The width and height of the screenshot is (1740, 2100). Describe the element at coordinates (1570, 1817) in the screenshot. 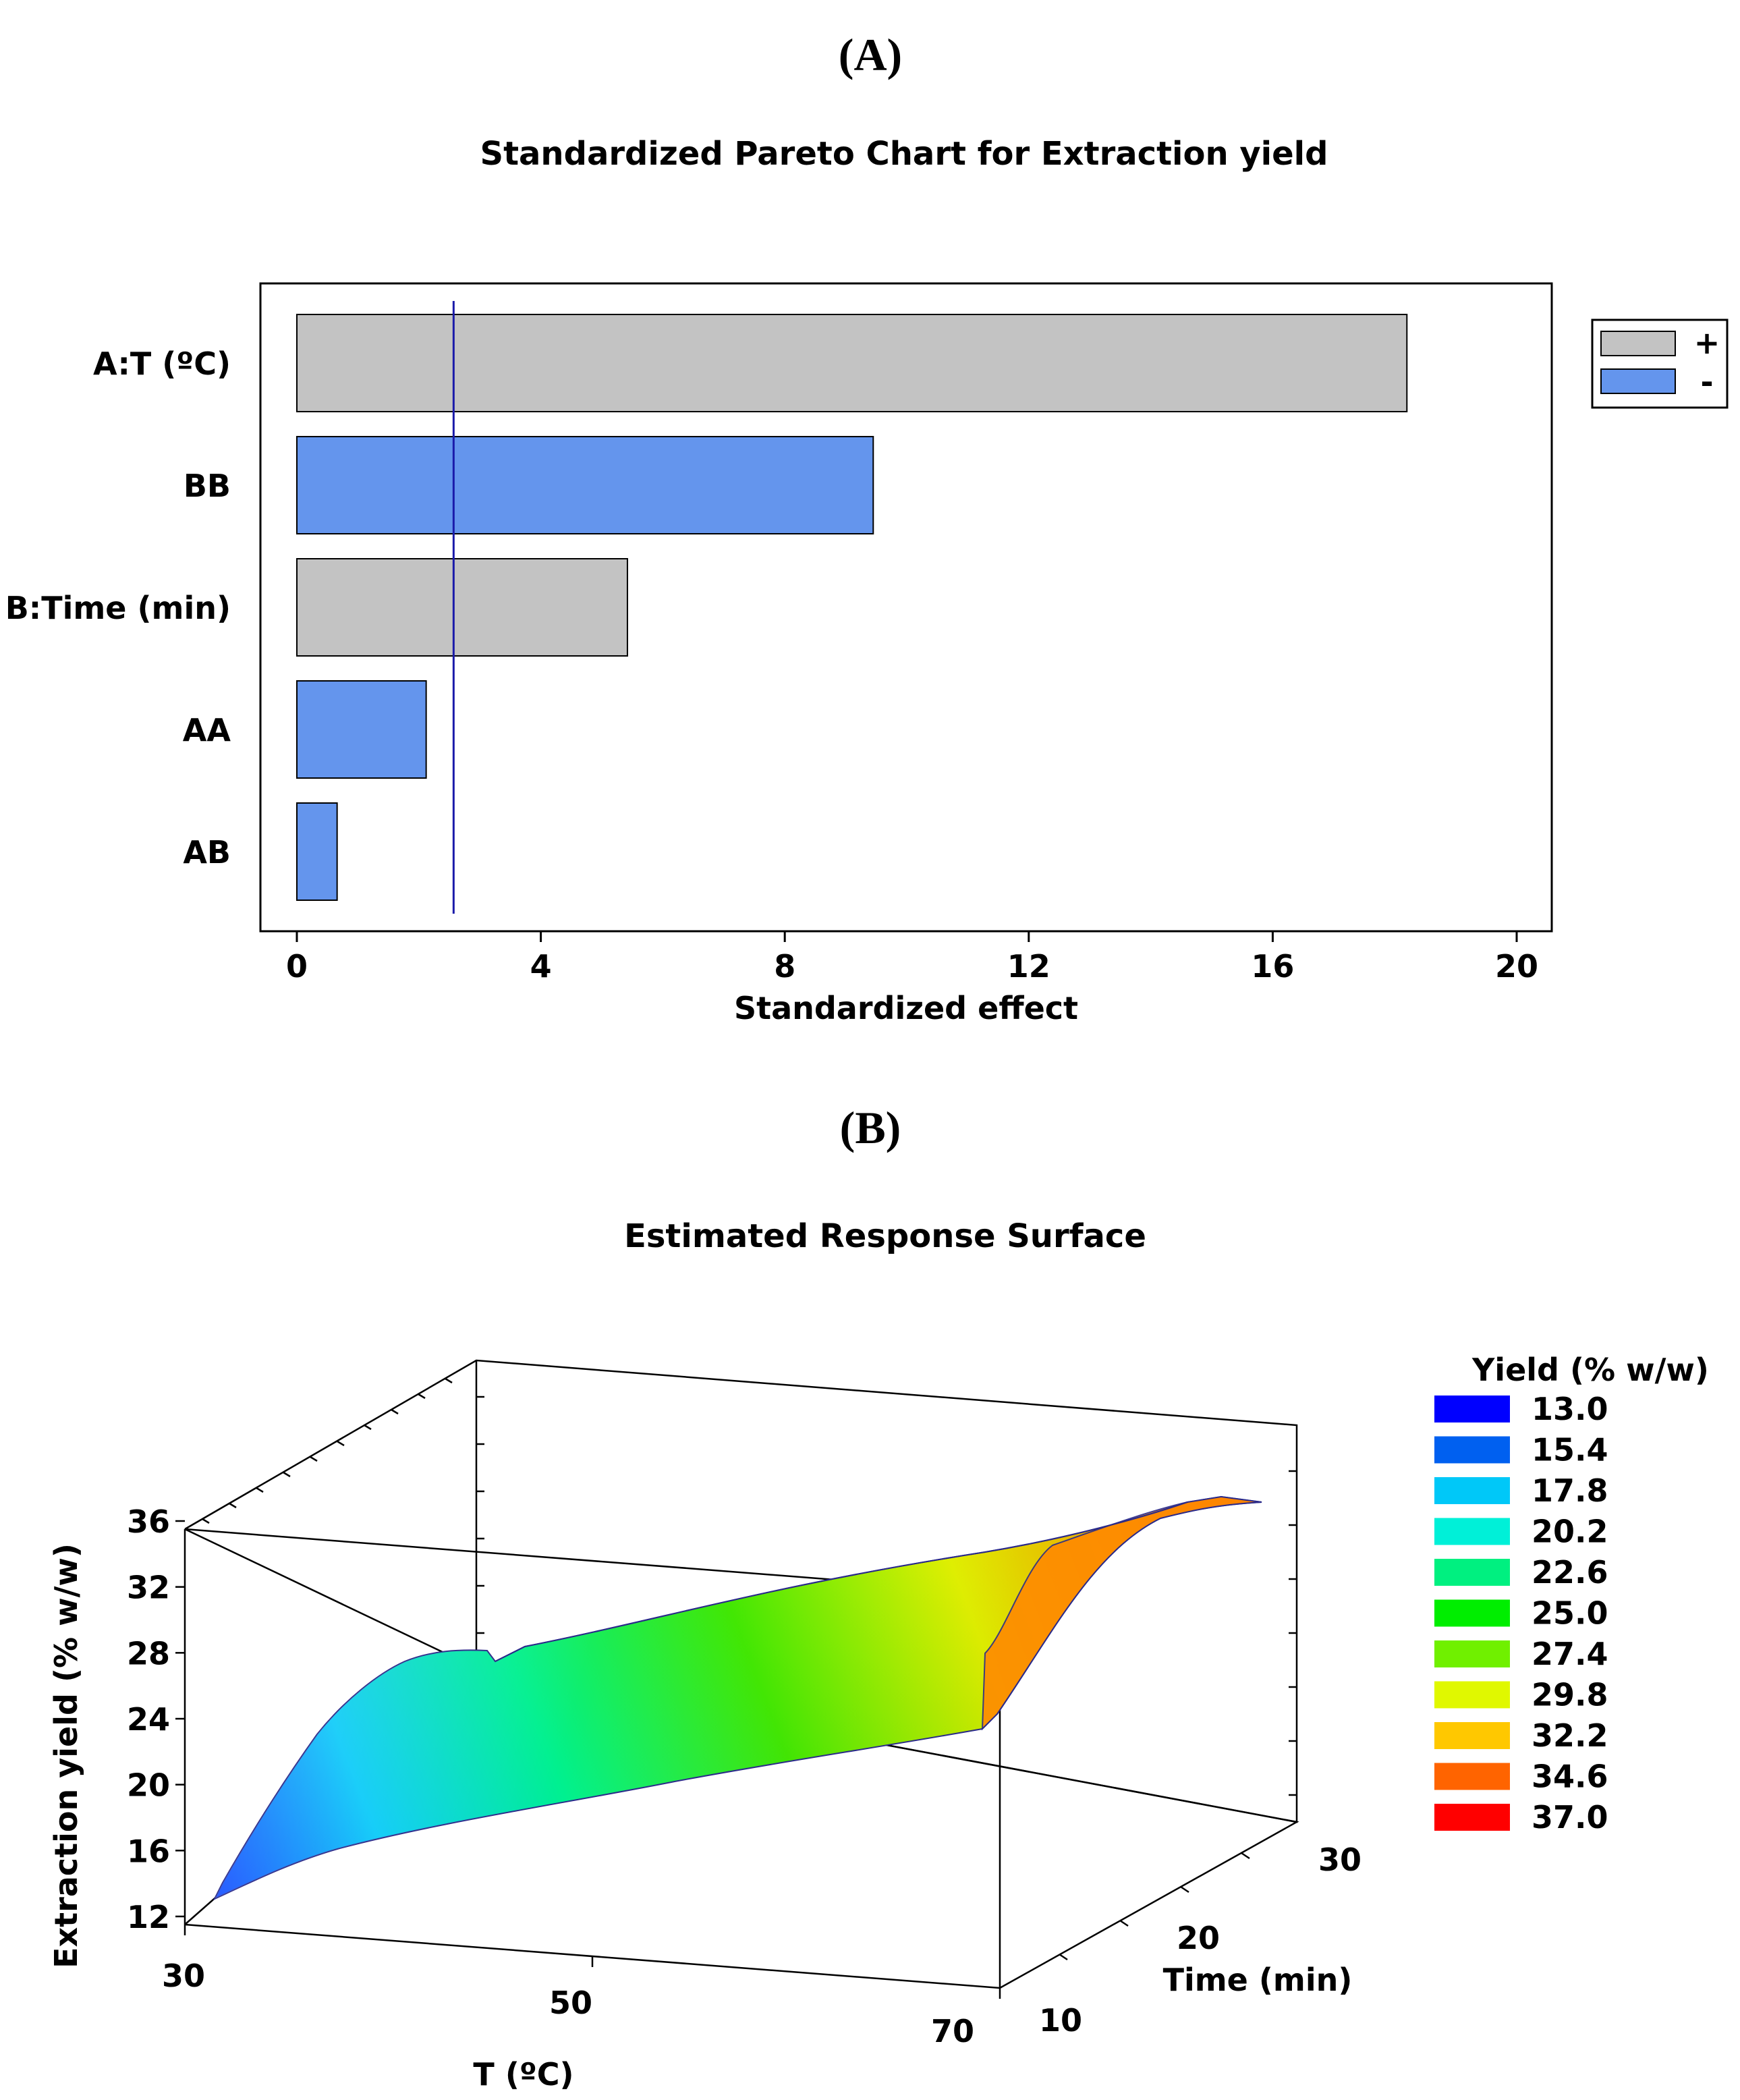

I see `surface-legend-label-10: 37.0` at that location.